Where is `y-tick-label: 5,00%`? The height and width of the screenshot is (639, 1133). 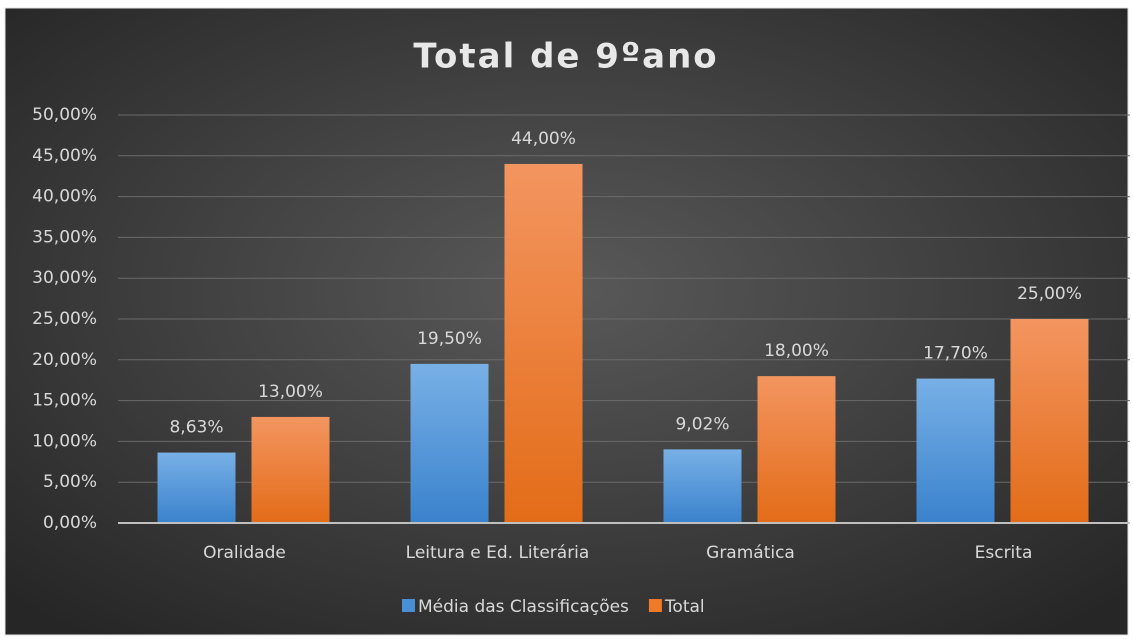
y-tick-label: 5,00% is located at coordinates (70, 482).